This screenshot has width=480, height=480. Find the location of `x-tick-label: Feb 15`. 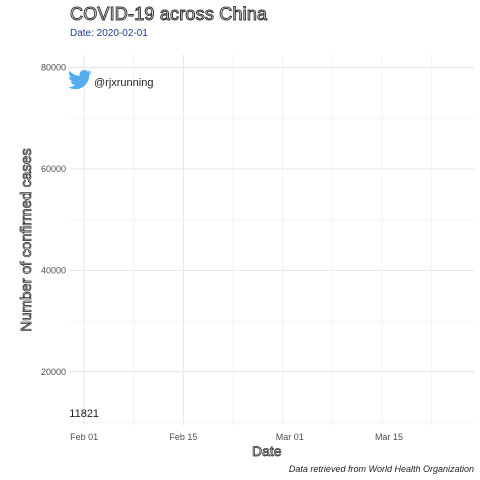

x-tick-label: Feb 15 is located at coordinates (183, 437).